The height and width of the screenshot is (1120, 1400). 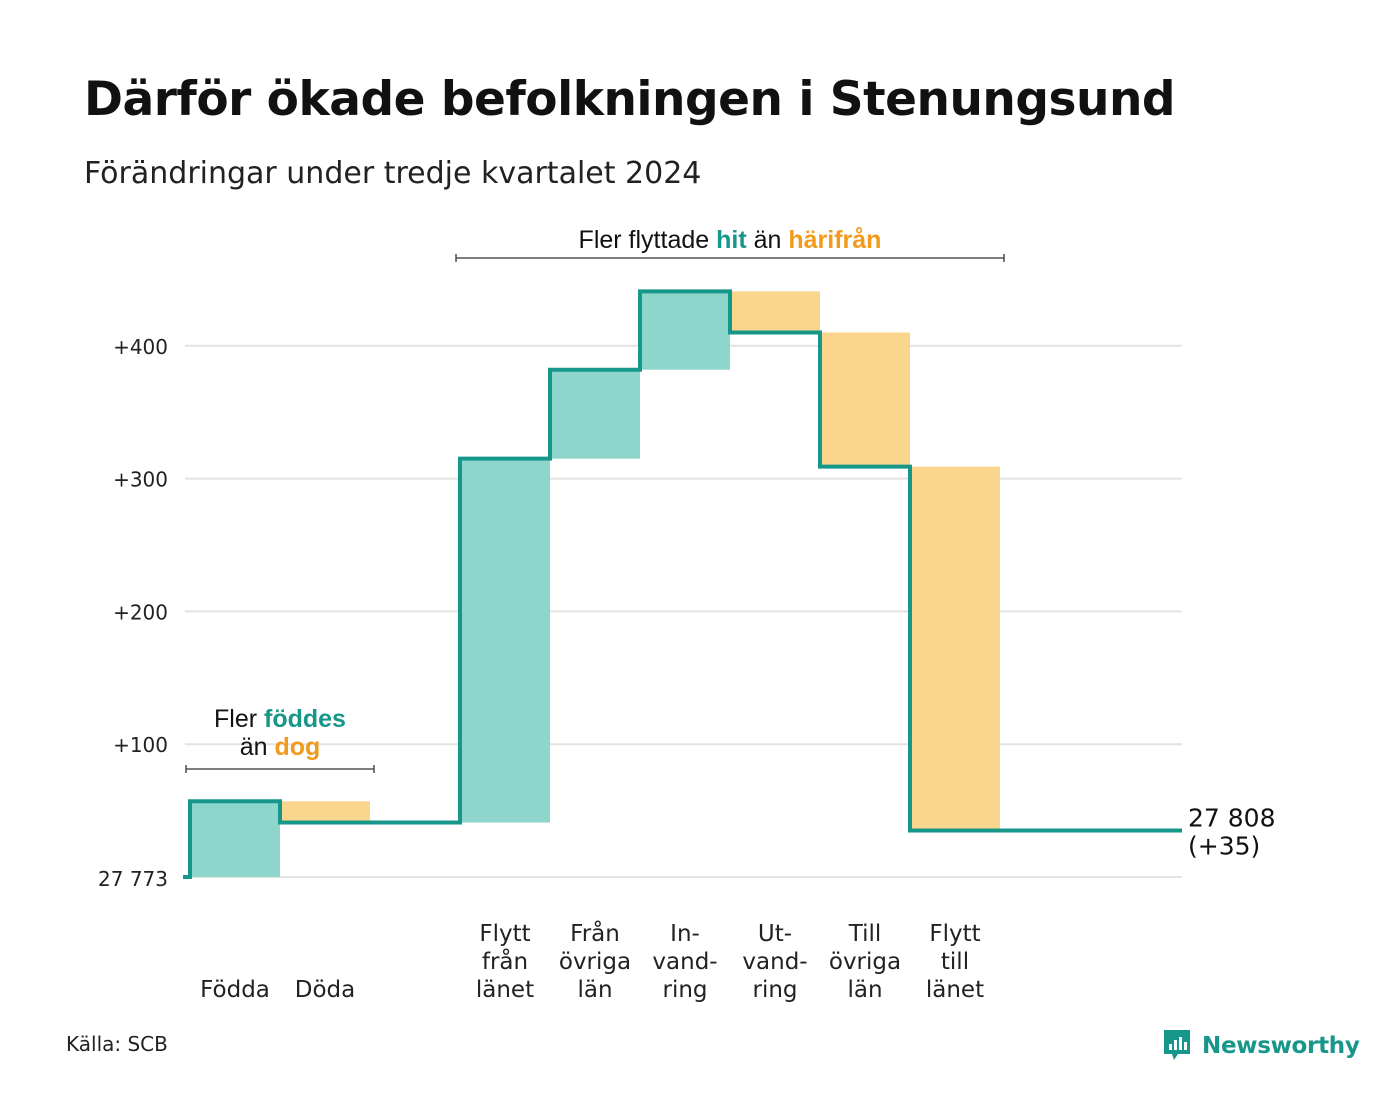 What do you see at coordinates (1224, 846) in the screenshot?
I see `end-change: (+35)` at bounding box center [1224, 846].